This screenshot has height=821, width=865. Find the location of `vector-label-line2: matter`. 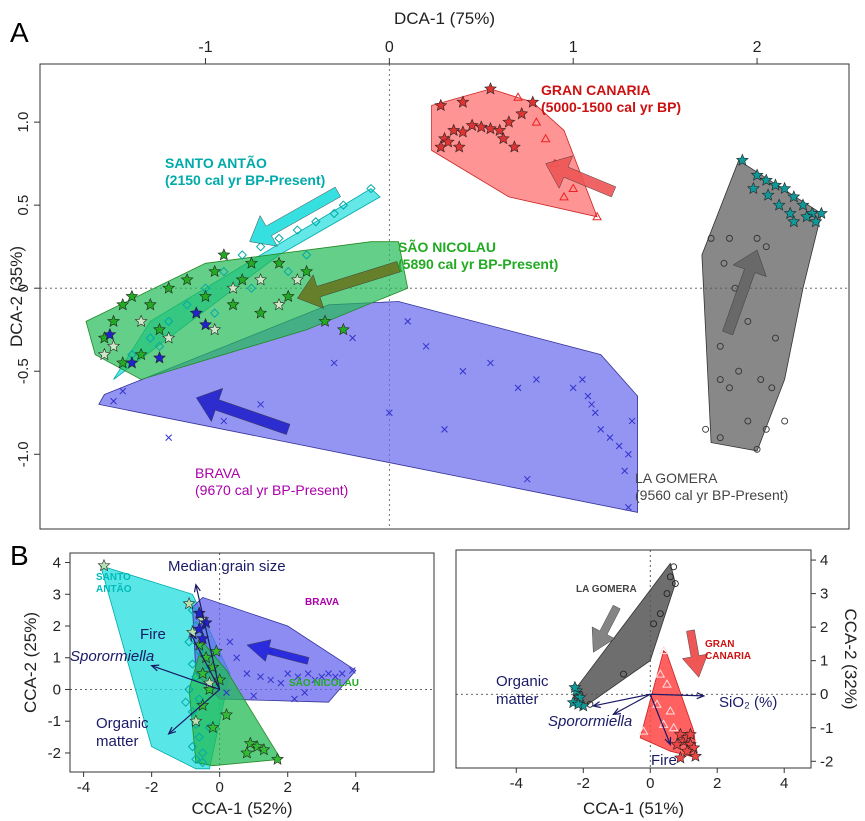

vector-label-line2: matter is located at coordinates (117, 741).